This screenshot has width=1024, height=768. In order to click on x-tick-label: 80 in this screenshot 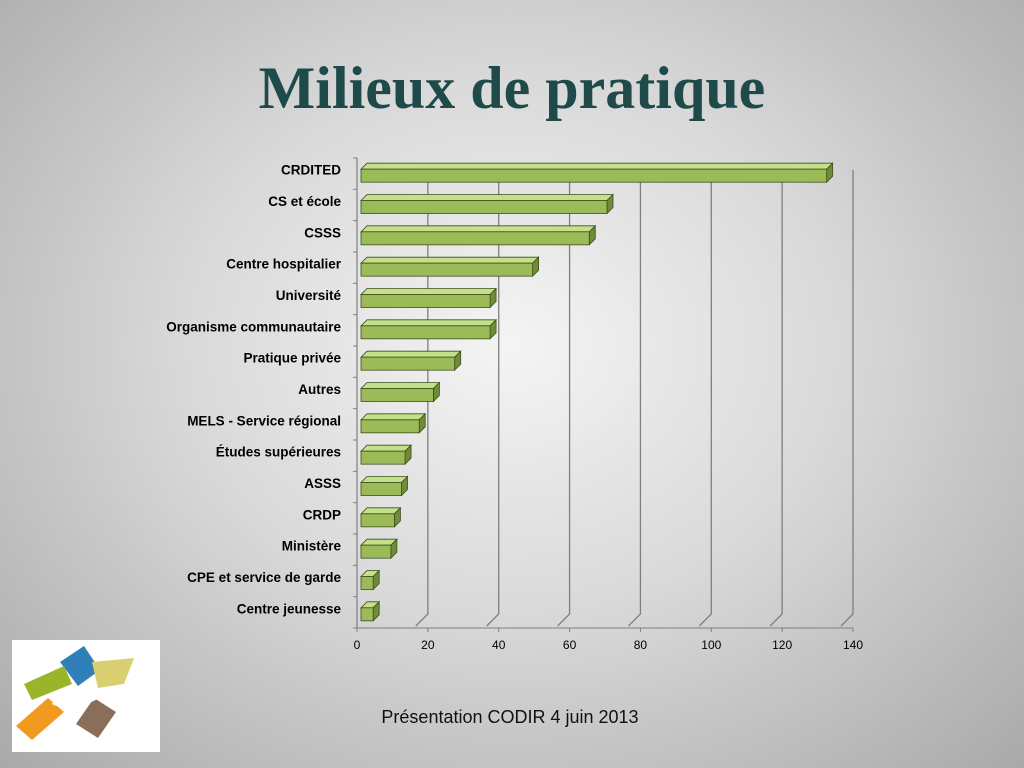, I will do `click(641, 645)`.